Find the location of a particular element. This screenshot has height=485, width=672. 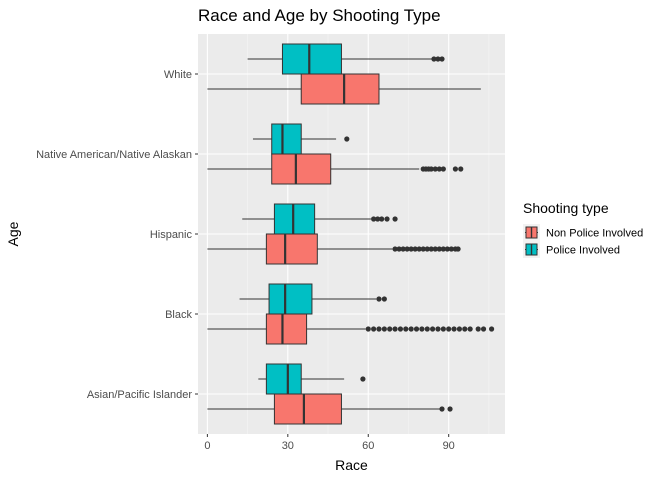

box-non-police-involved-hispanic is located at coordinates (291, 249).